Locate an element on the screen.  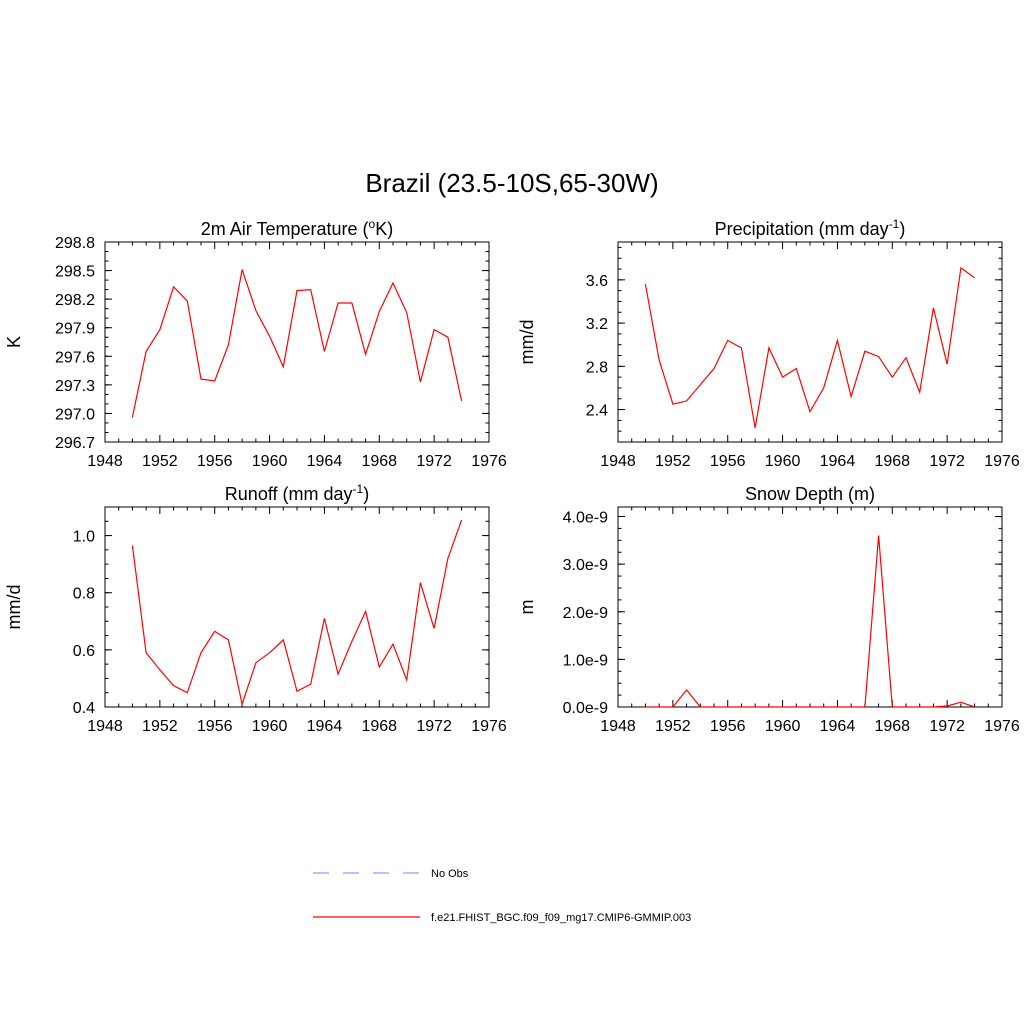
panel-title: Runoff (mm day-1) is located at coordinates (297, 493).